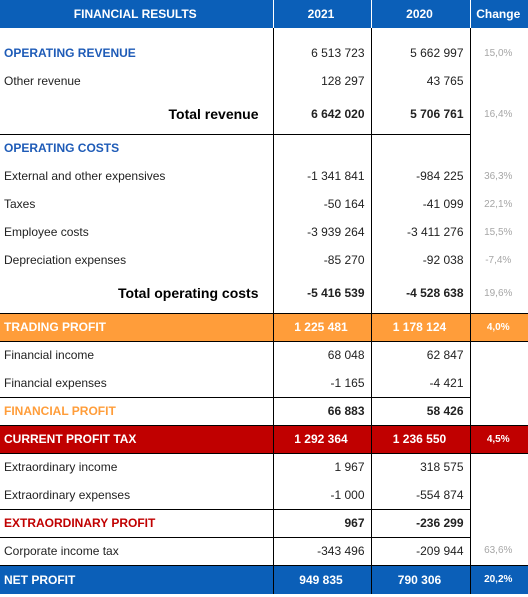 The height and width of the screenshot is (597, 528). I want to click on extraordinary-2020: -554 874, so click(420, 495).